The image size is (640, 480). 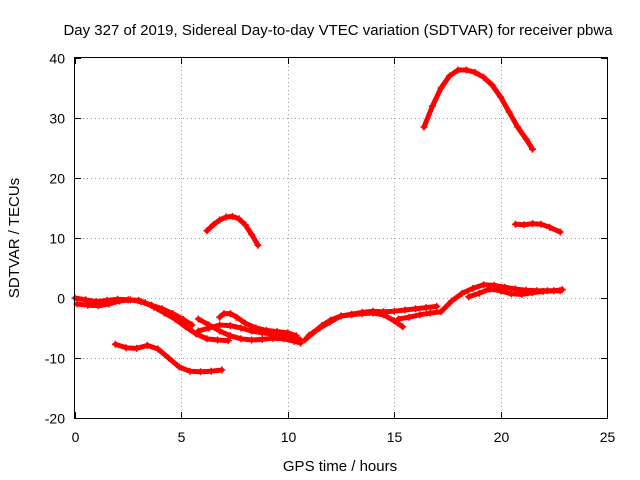 I want to click on x-tick-label: 5, so click(x=182, y=437).